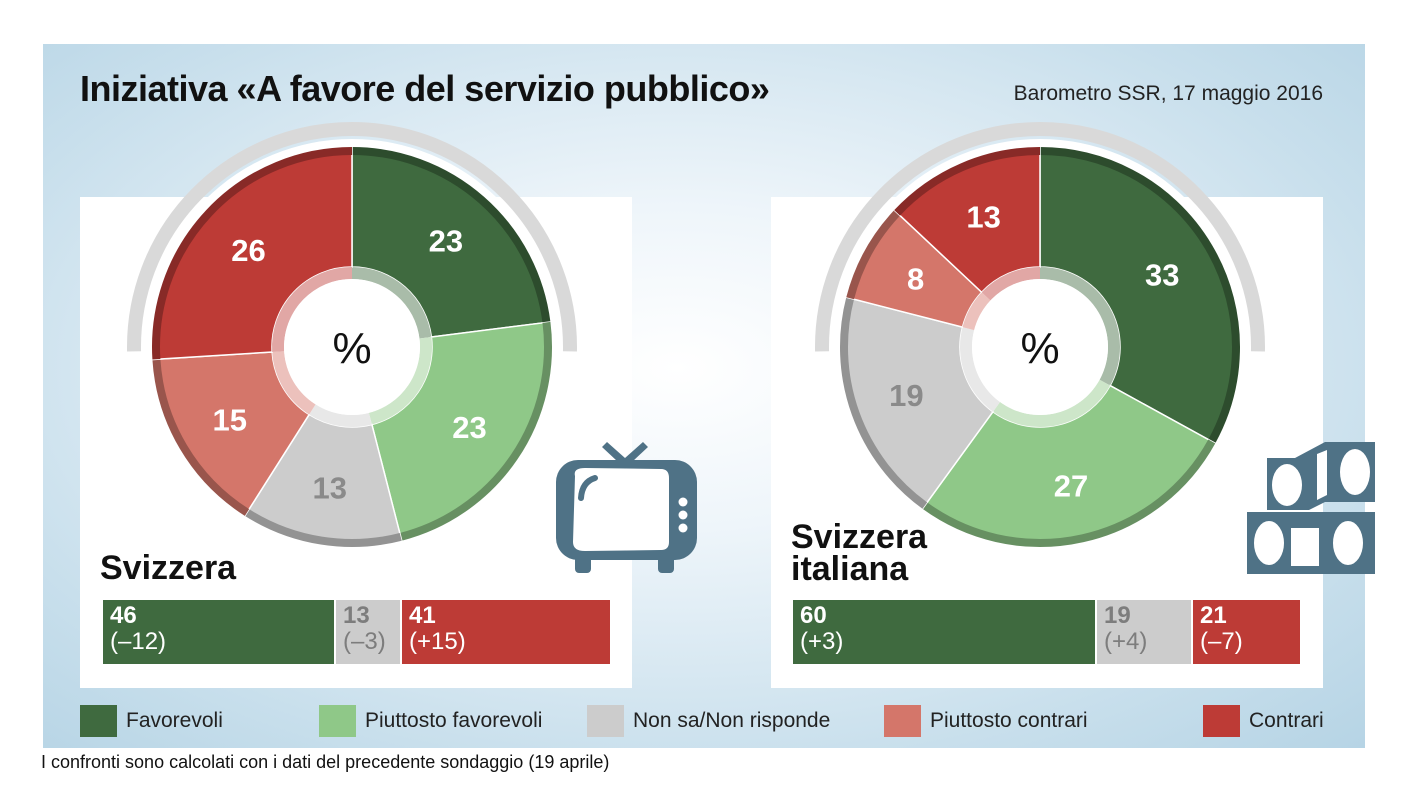 The width and height of the screenshot is (1408, 792). What do you see at coordinates (983, 217) in the screenshot?
I see `slice-label-contrari: 13` at bounding box center [983, 217].